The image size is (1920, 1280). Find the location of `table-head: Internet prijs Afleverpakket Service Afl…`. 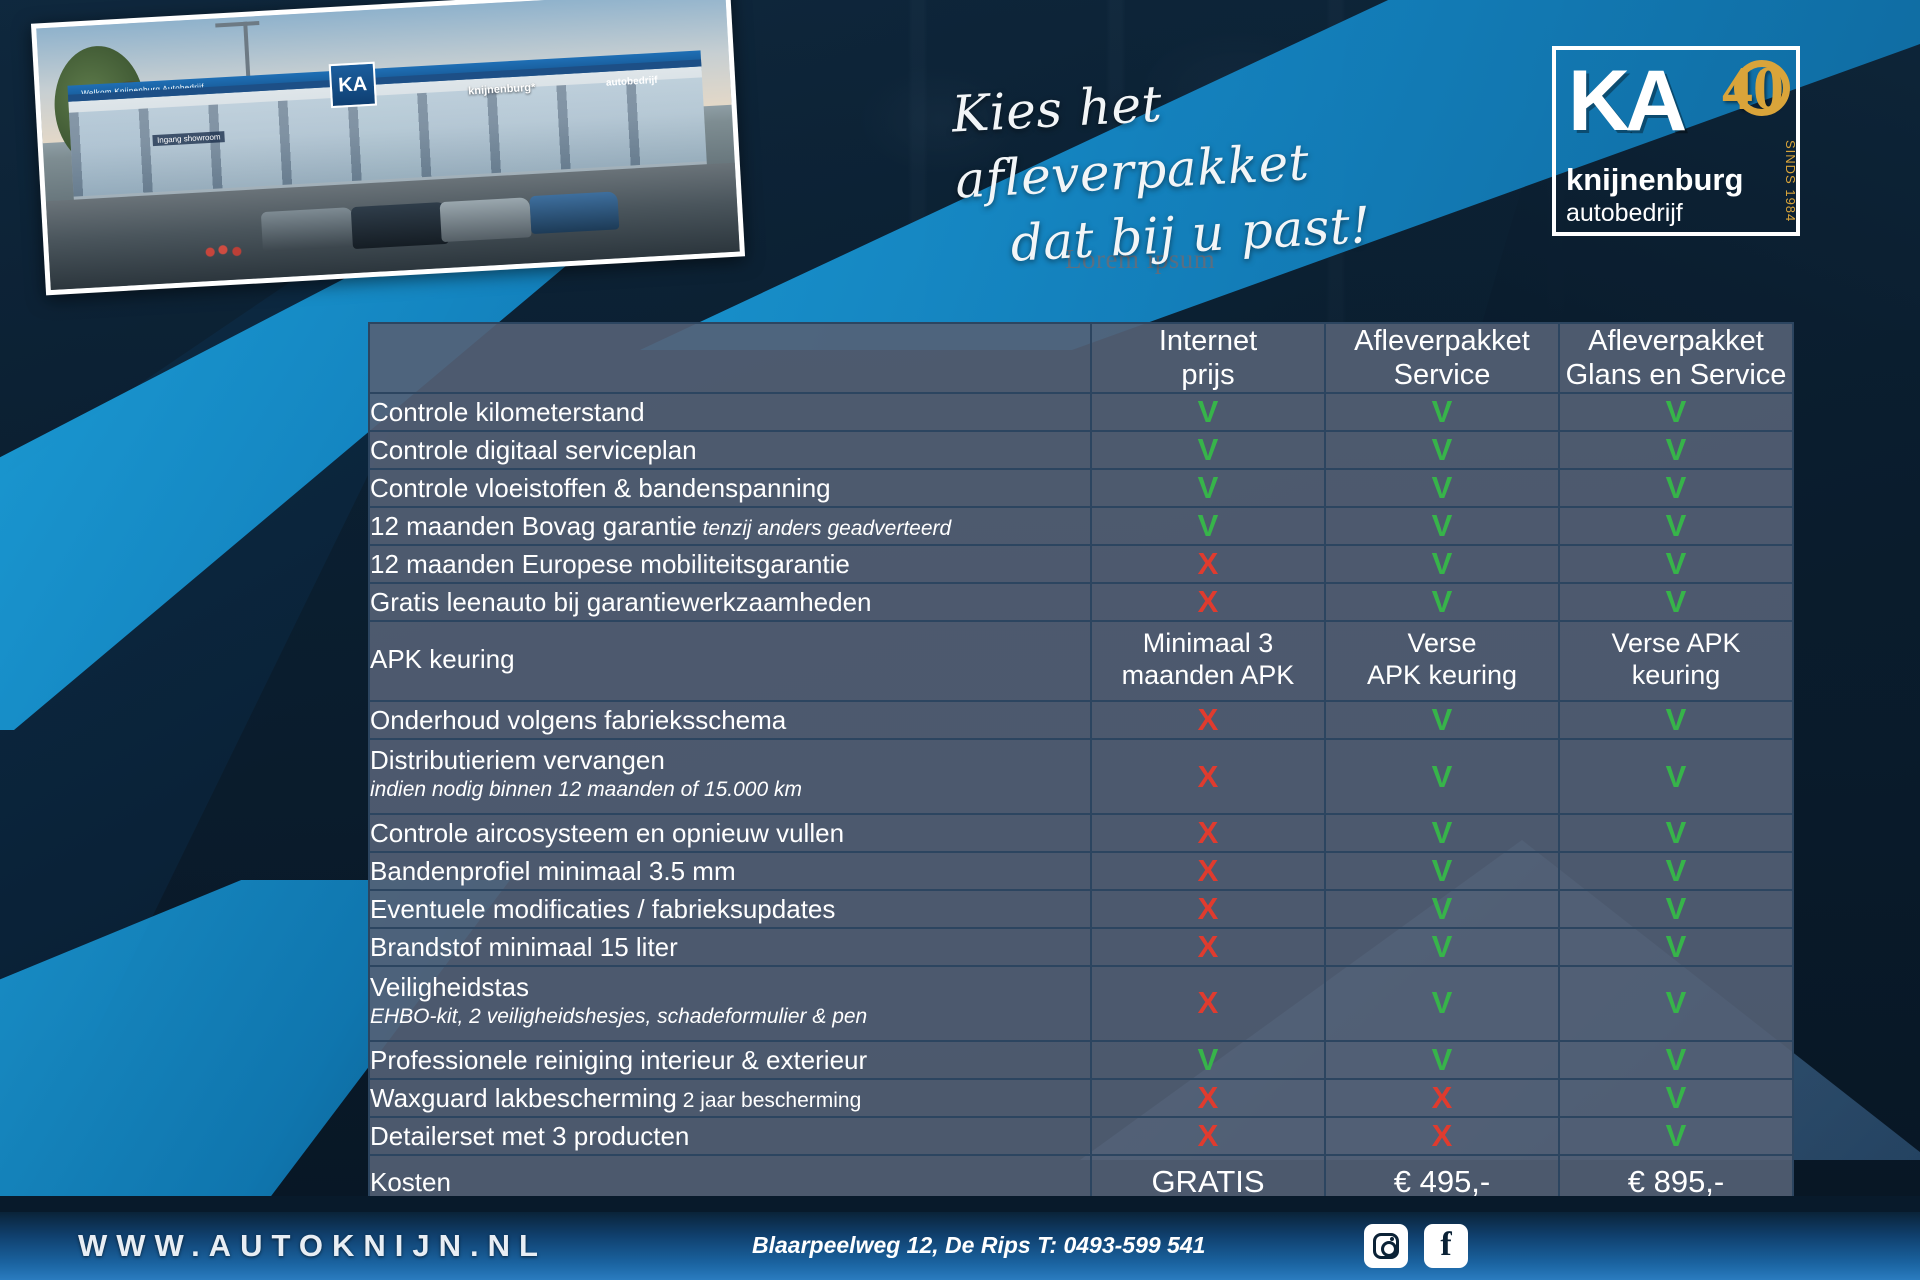

table-head: Internet prijs Afleverpakket Service Afl… is located at coordinates (1081, 358).